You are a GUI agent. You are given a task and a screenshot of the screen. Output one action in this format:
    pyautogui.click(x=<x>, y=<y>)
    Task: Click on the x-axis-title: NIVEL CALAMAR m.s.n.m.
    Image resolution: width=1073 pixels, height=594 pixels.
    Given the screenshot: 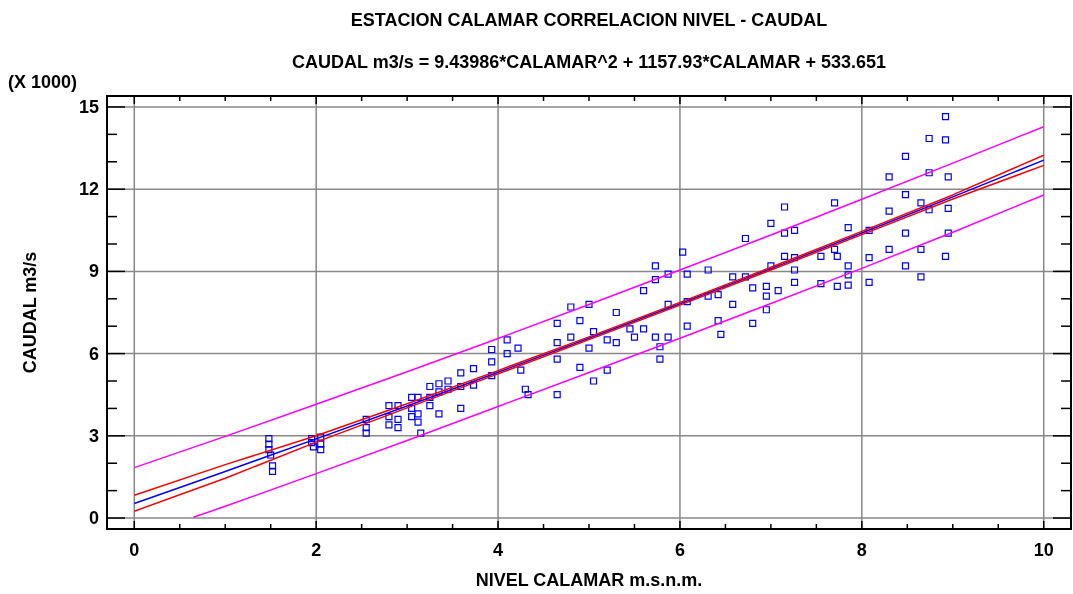 What is the action you would take?
    pyautogui.click(x=589, y=580)
    